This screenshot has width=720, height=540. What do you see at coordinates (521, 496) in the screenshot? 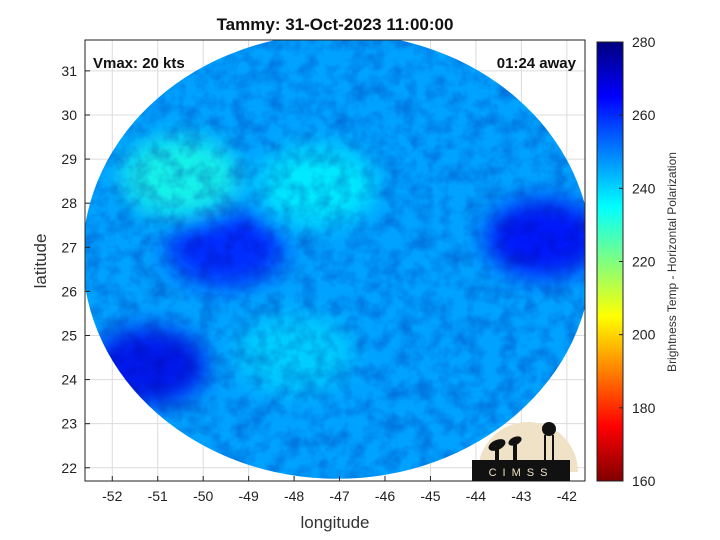
I see `x-tick-label: -43` at bounding box center [521, 496].